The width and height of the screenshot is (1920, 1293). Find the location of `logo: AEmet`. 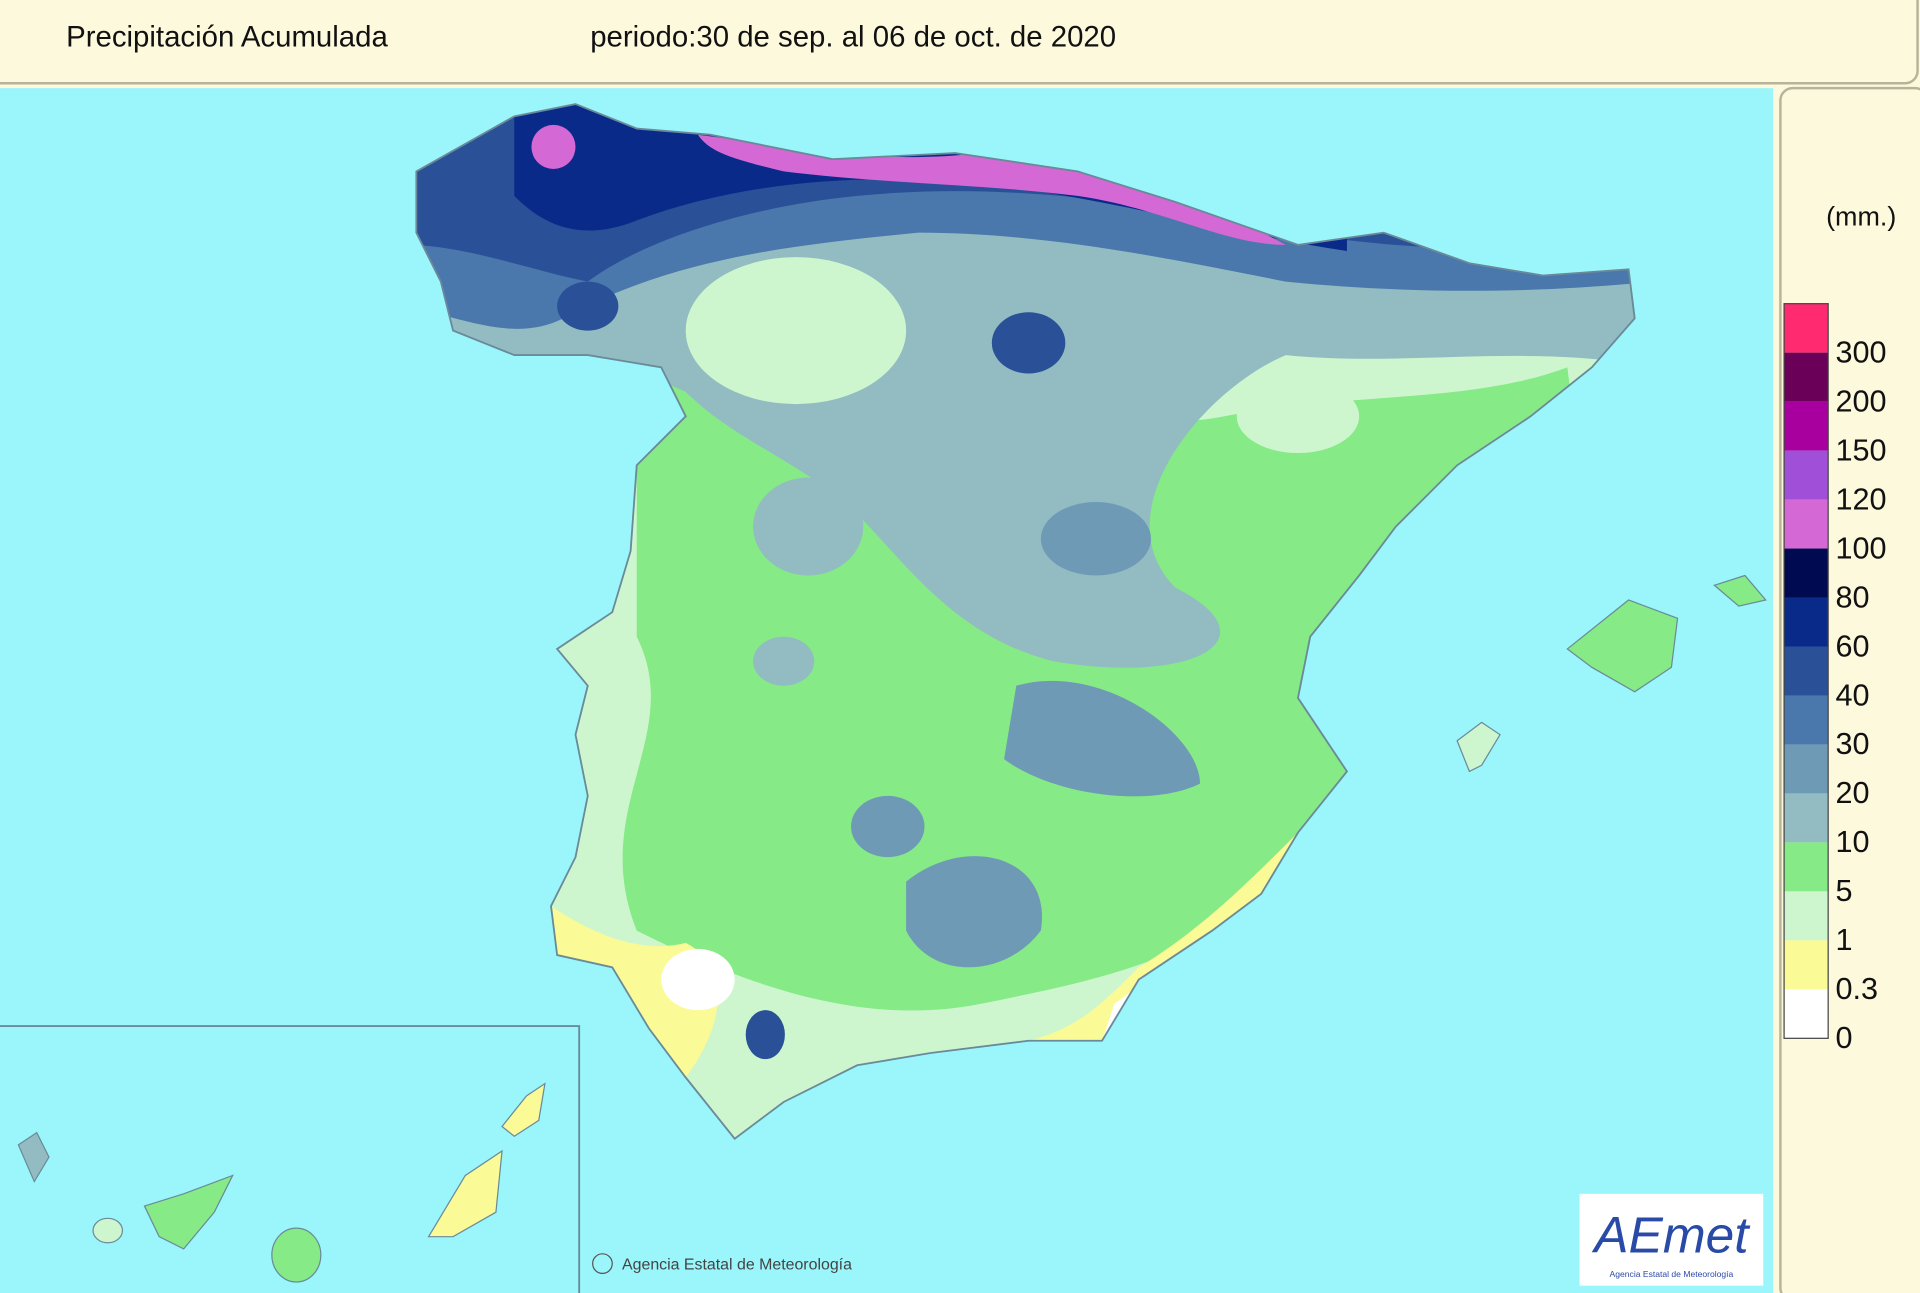

logo: AEmet is located at coordinates (1671, 1235).